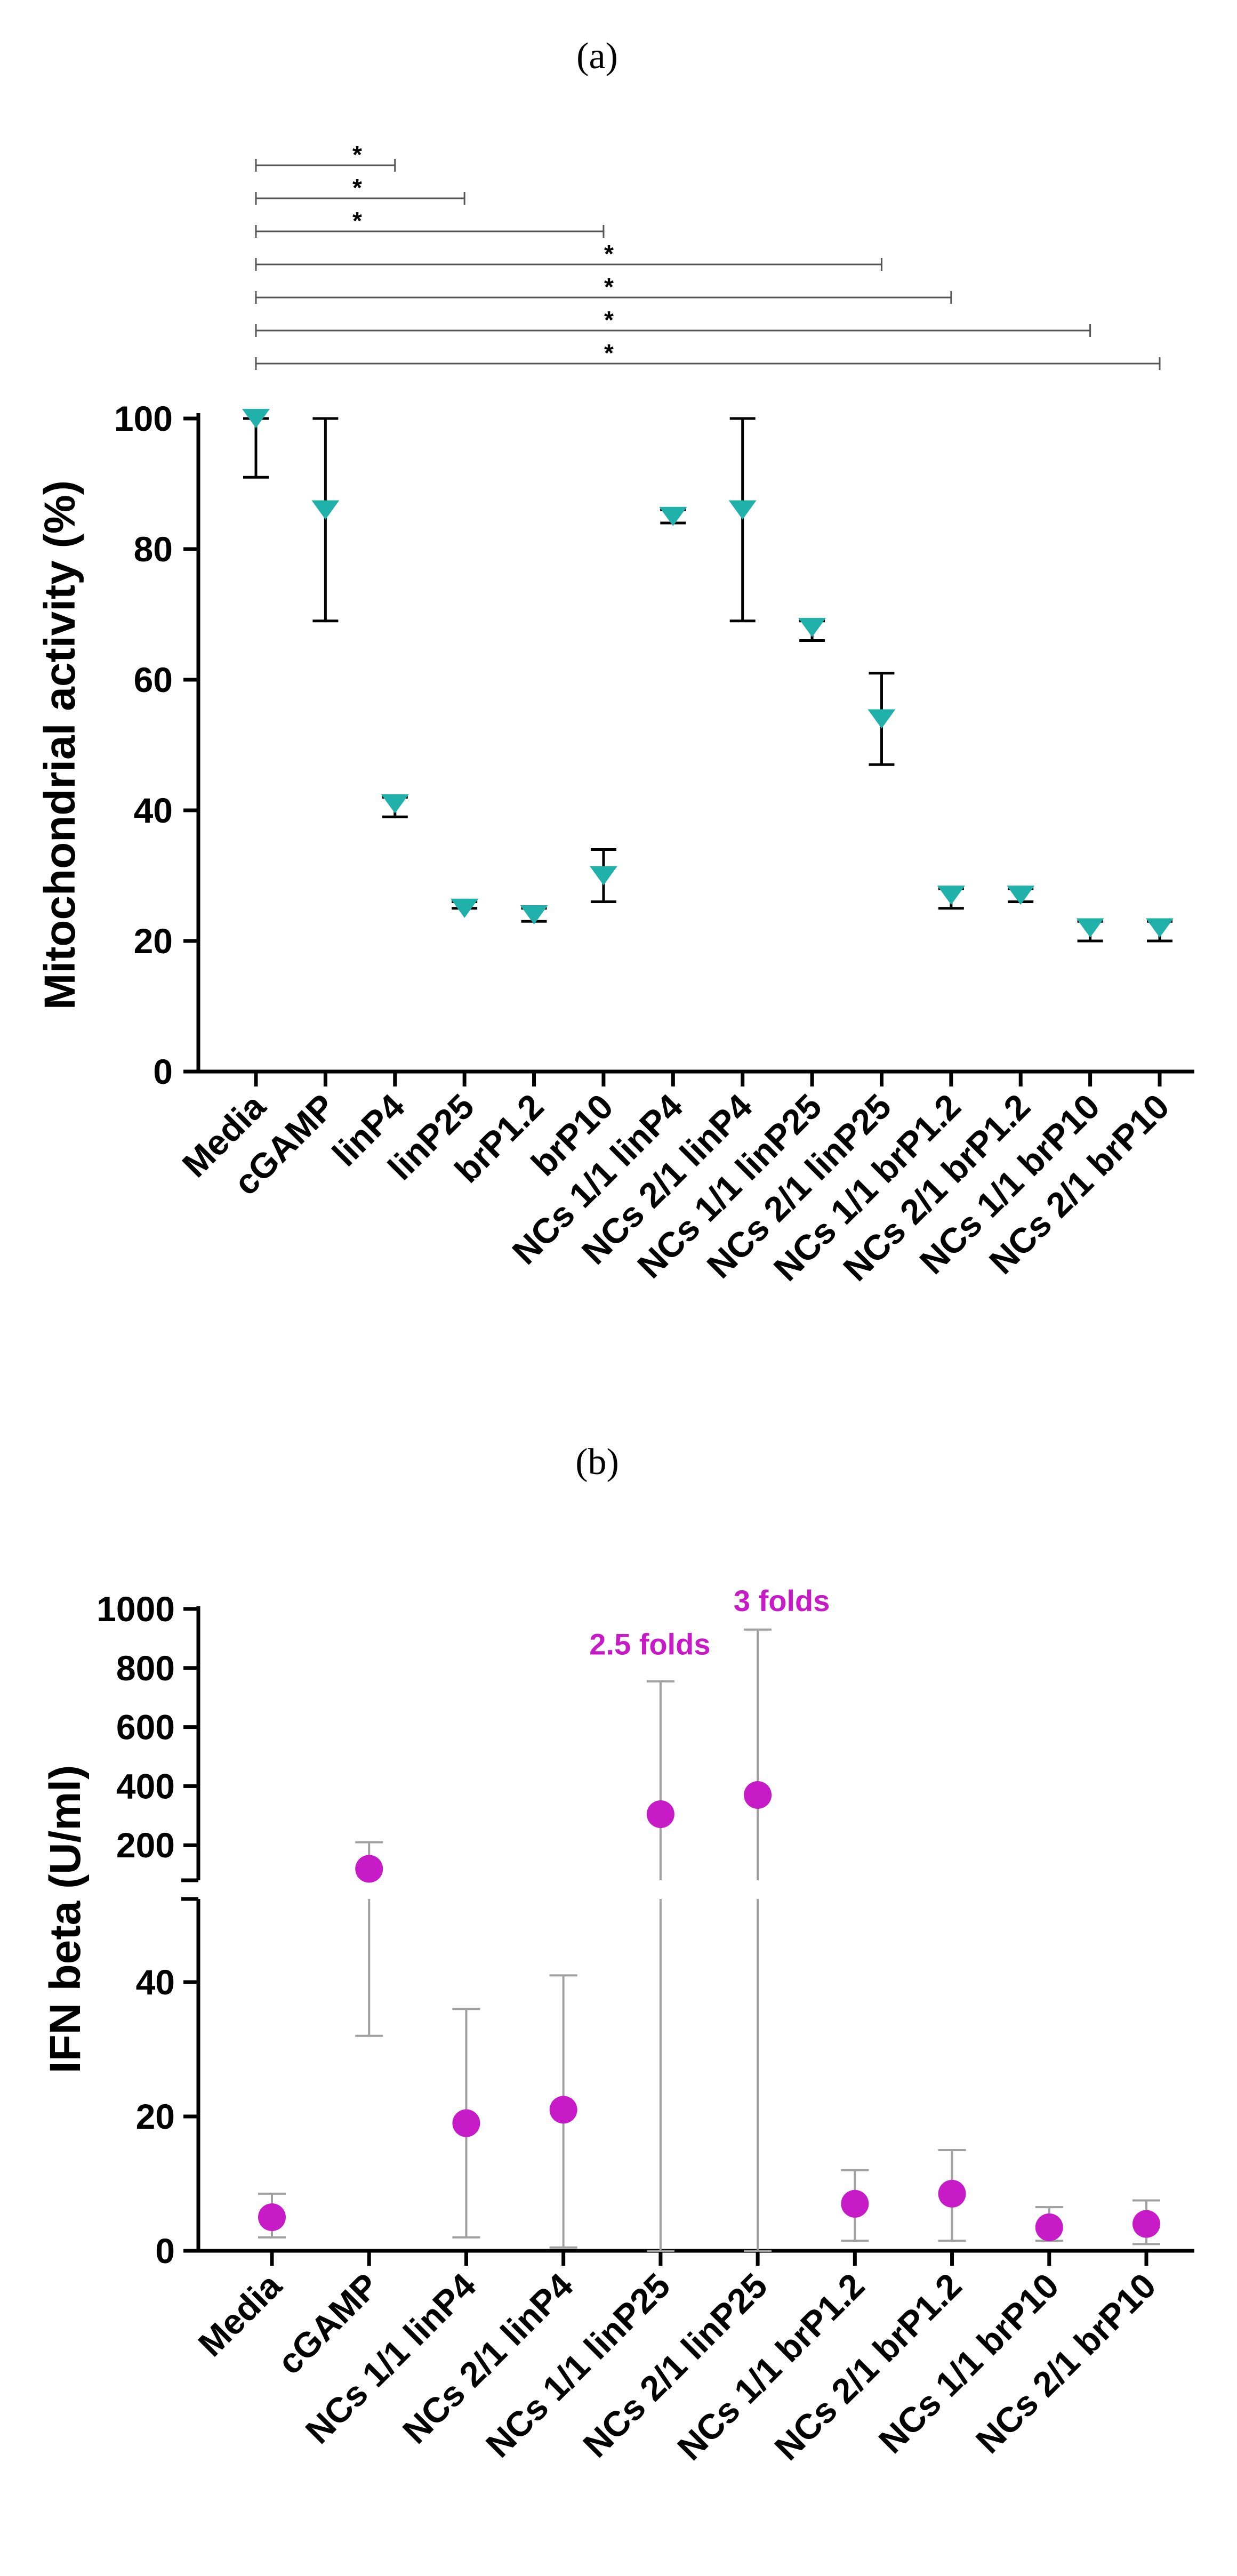 The width and height of the screenshot is (1237, 2576). What do you see at coordinates (153, 679) in the screenshot?
I see `y-tick-label: 60` at bounding box center [153, 679].